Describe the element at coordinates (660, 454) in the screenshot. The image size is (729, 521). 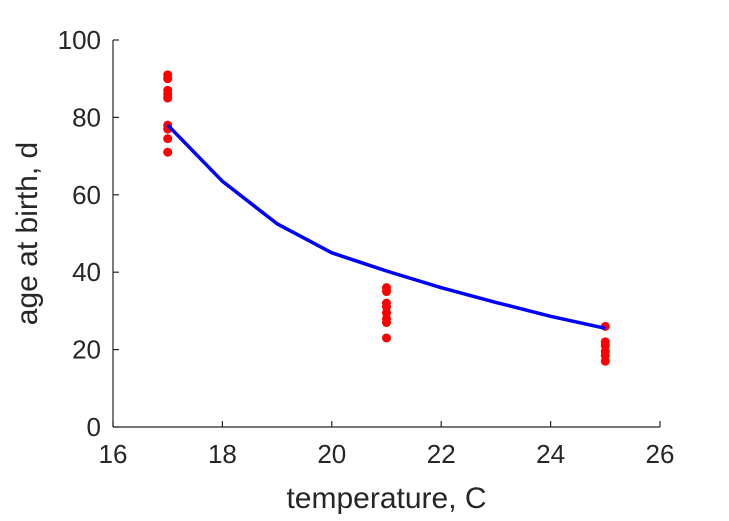
I see `x-tick-label: 26` at that location.